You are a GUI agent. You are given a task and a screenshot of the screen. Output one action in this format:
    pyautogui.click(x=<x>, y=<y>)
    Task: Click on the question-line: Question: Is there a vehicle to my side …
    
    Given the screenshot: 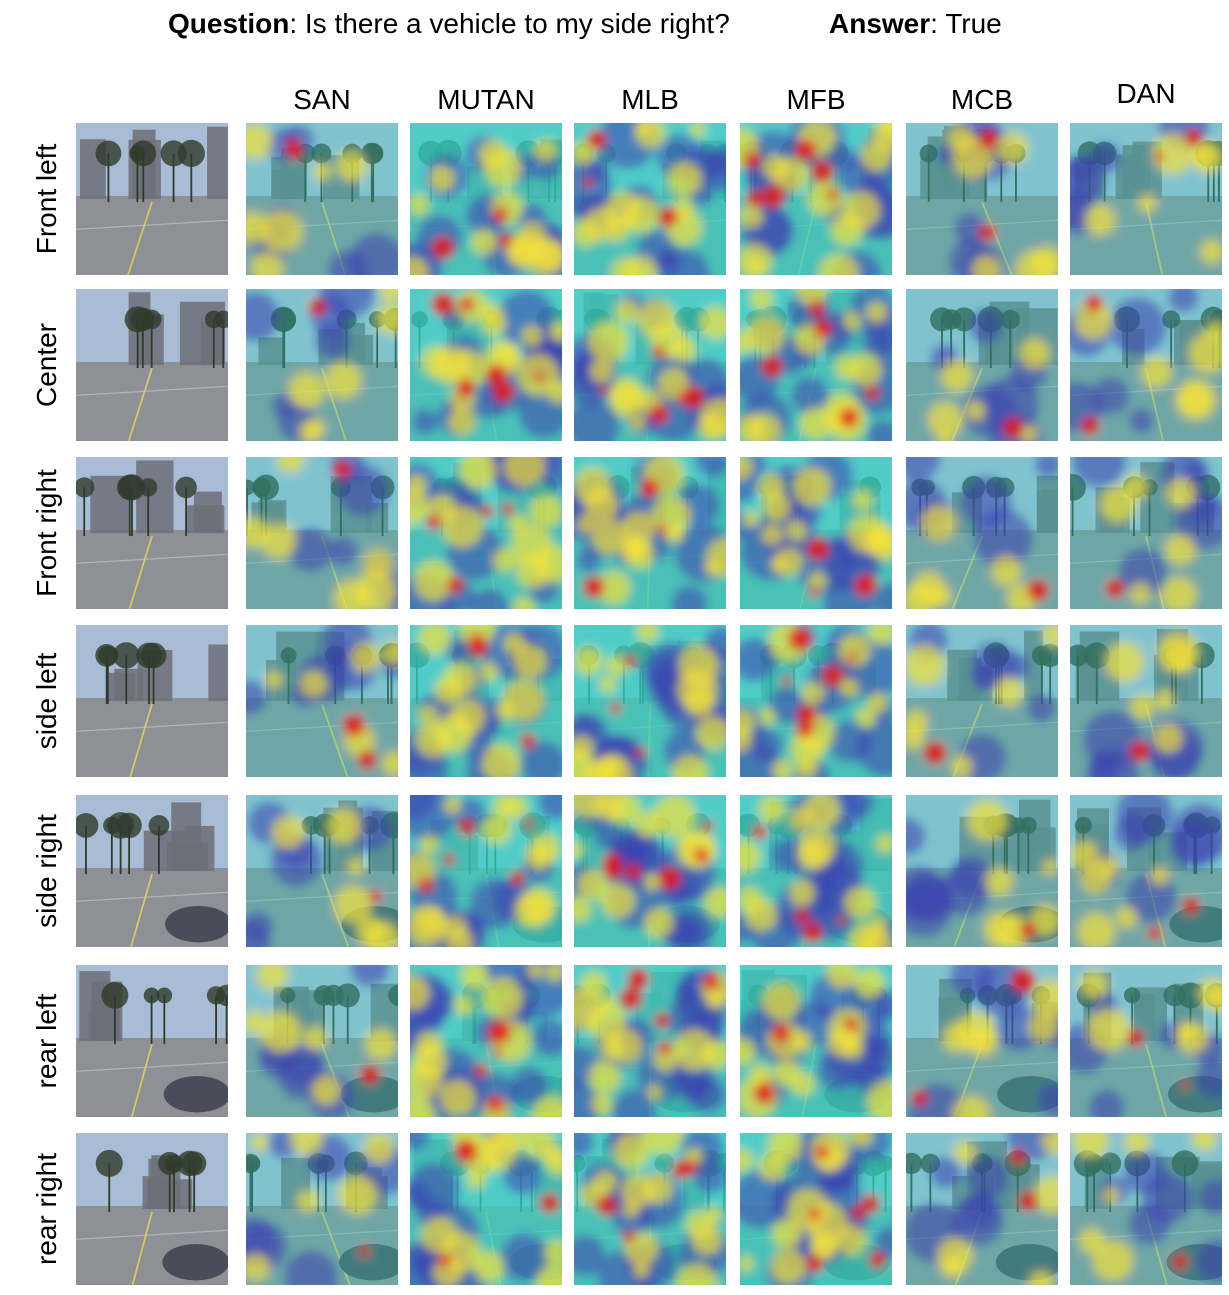 What is the action you would take?
    pyautogui.click(x=449, y=24)
    